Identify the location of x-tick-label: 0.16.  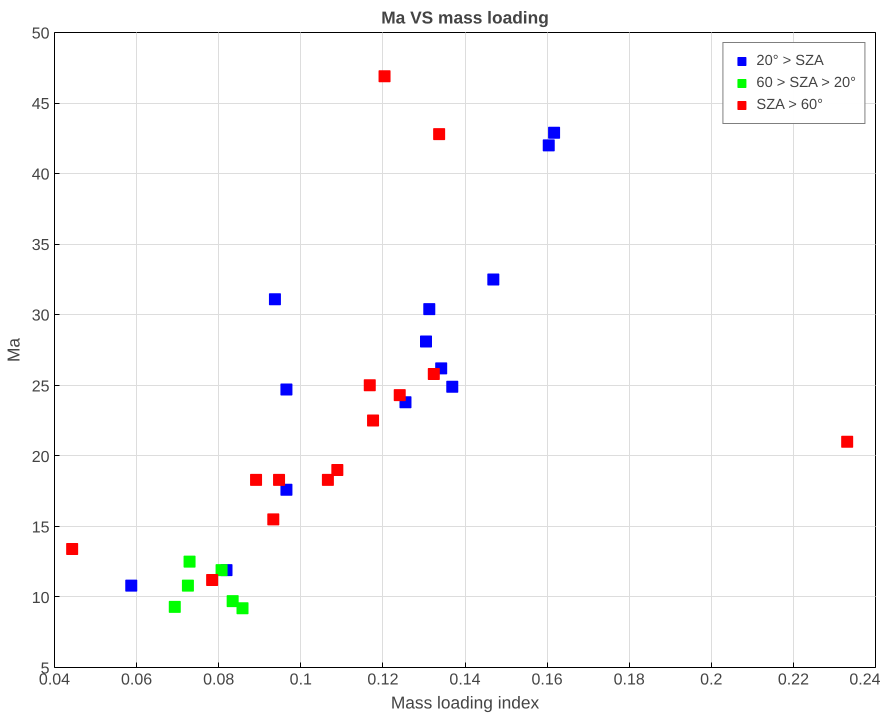
(547, 680).